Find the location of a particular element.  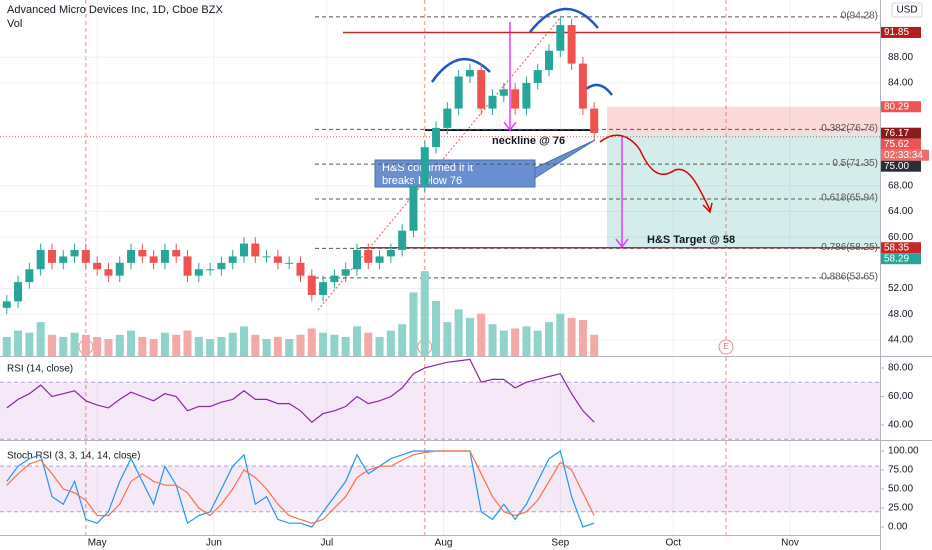

price-label: 80.29 is located at coordinates (896, 106).